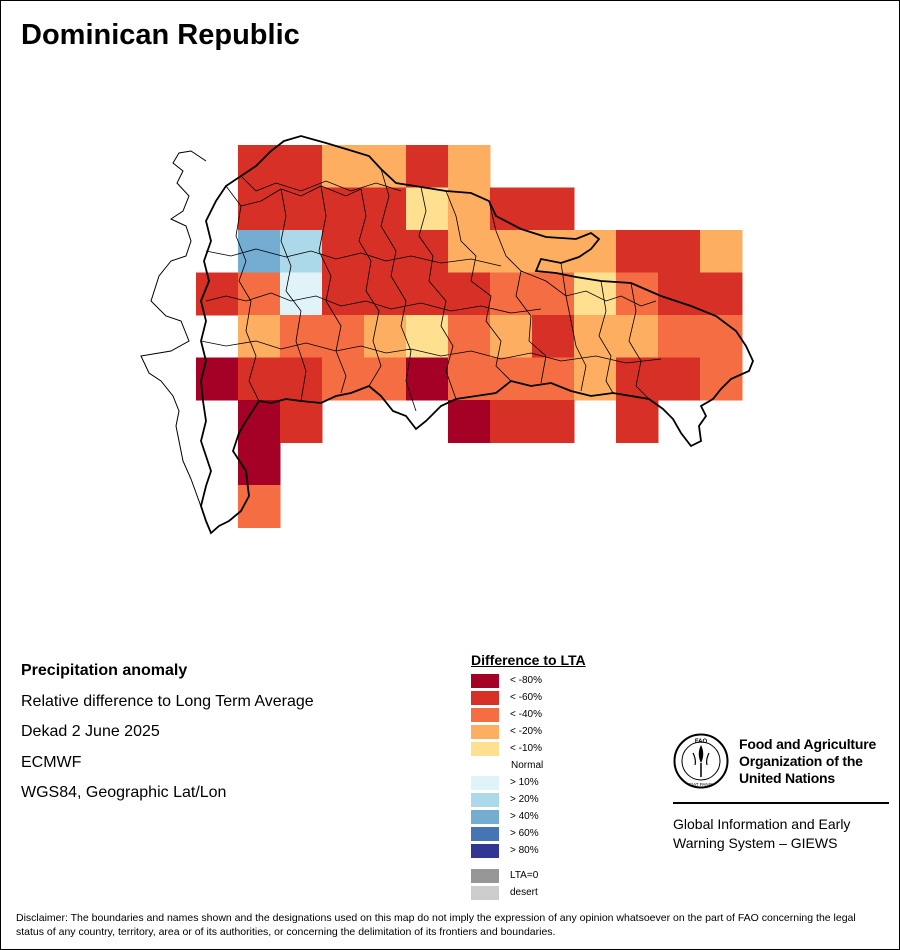 This screenshot has width=900, height=950. Describe the element at coordinates (528, 749) in the screenshot. I see `legend-item: < -10%` at that location.